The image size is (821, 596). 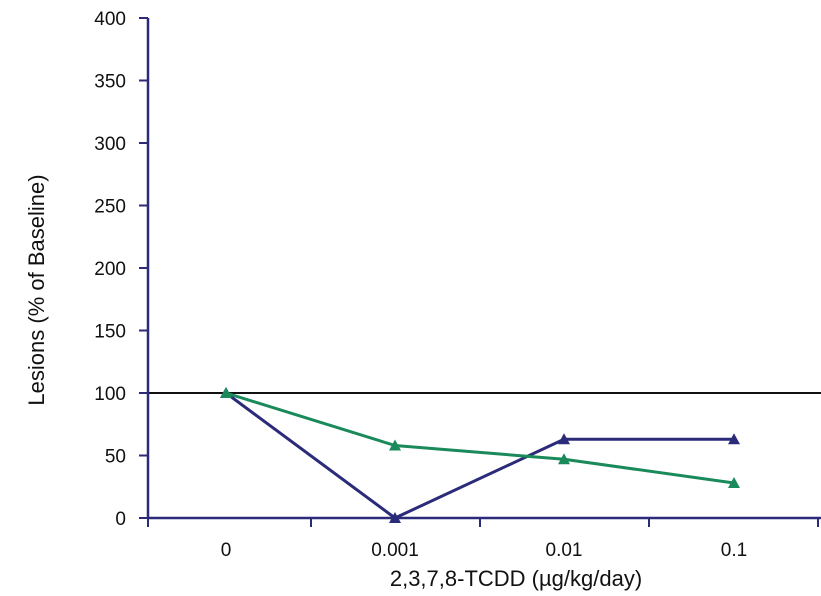 What do you see at coordinates (110, 332) in the screenshot?
I see `y-tick-label: 150` at bounding box center [110, 332].